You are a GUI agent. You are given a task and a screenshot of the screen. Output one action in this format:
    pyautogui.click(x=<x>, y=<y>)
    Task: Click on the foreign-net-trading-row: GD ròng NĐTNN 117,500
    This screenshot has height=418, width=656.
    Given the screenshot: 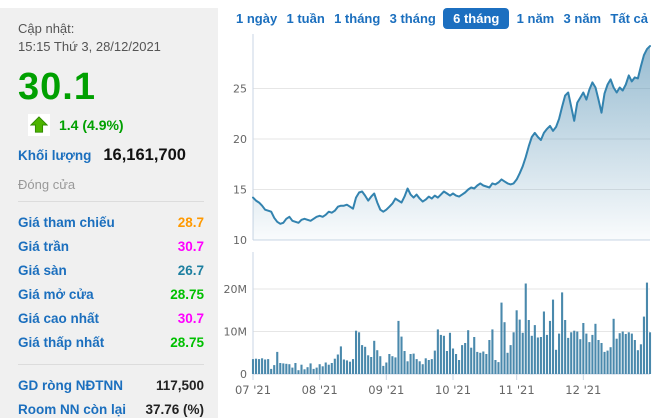 What is the action you would take?
    pyautogui.click(x=111, y=386)
    